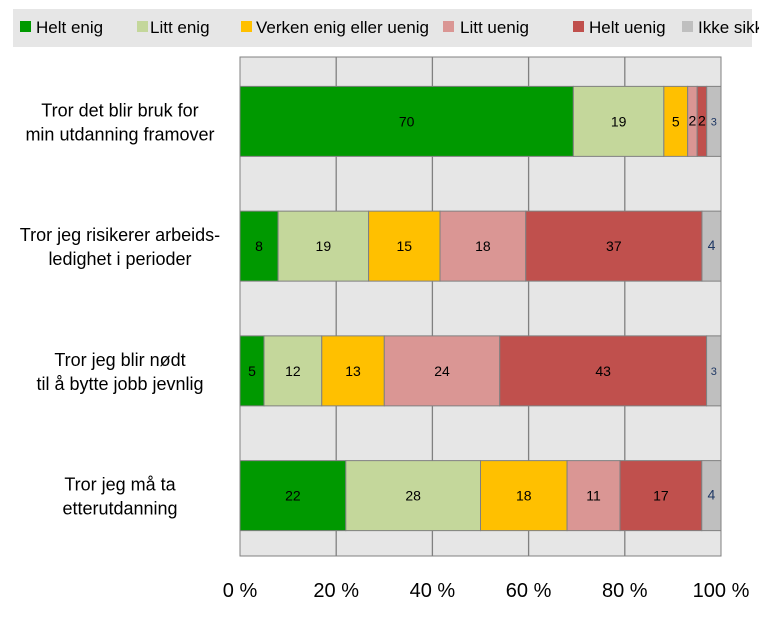 The width and height of the screenshot is (759, 618). I want to click on legend-label: Helt enig, so click(69, 27).